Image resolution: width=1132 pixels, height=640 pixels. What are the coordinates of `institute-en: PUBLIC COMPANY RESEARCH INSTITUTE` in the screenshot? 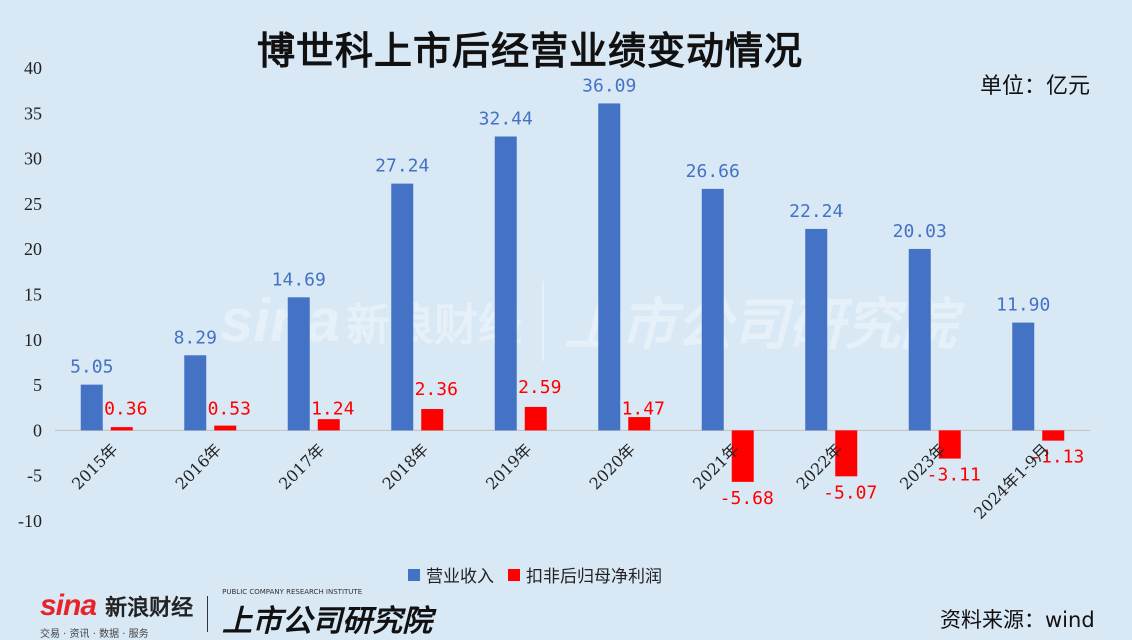 It's located at (292, 592).